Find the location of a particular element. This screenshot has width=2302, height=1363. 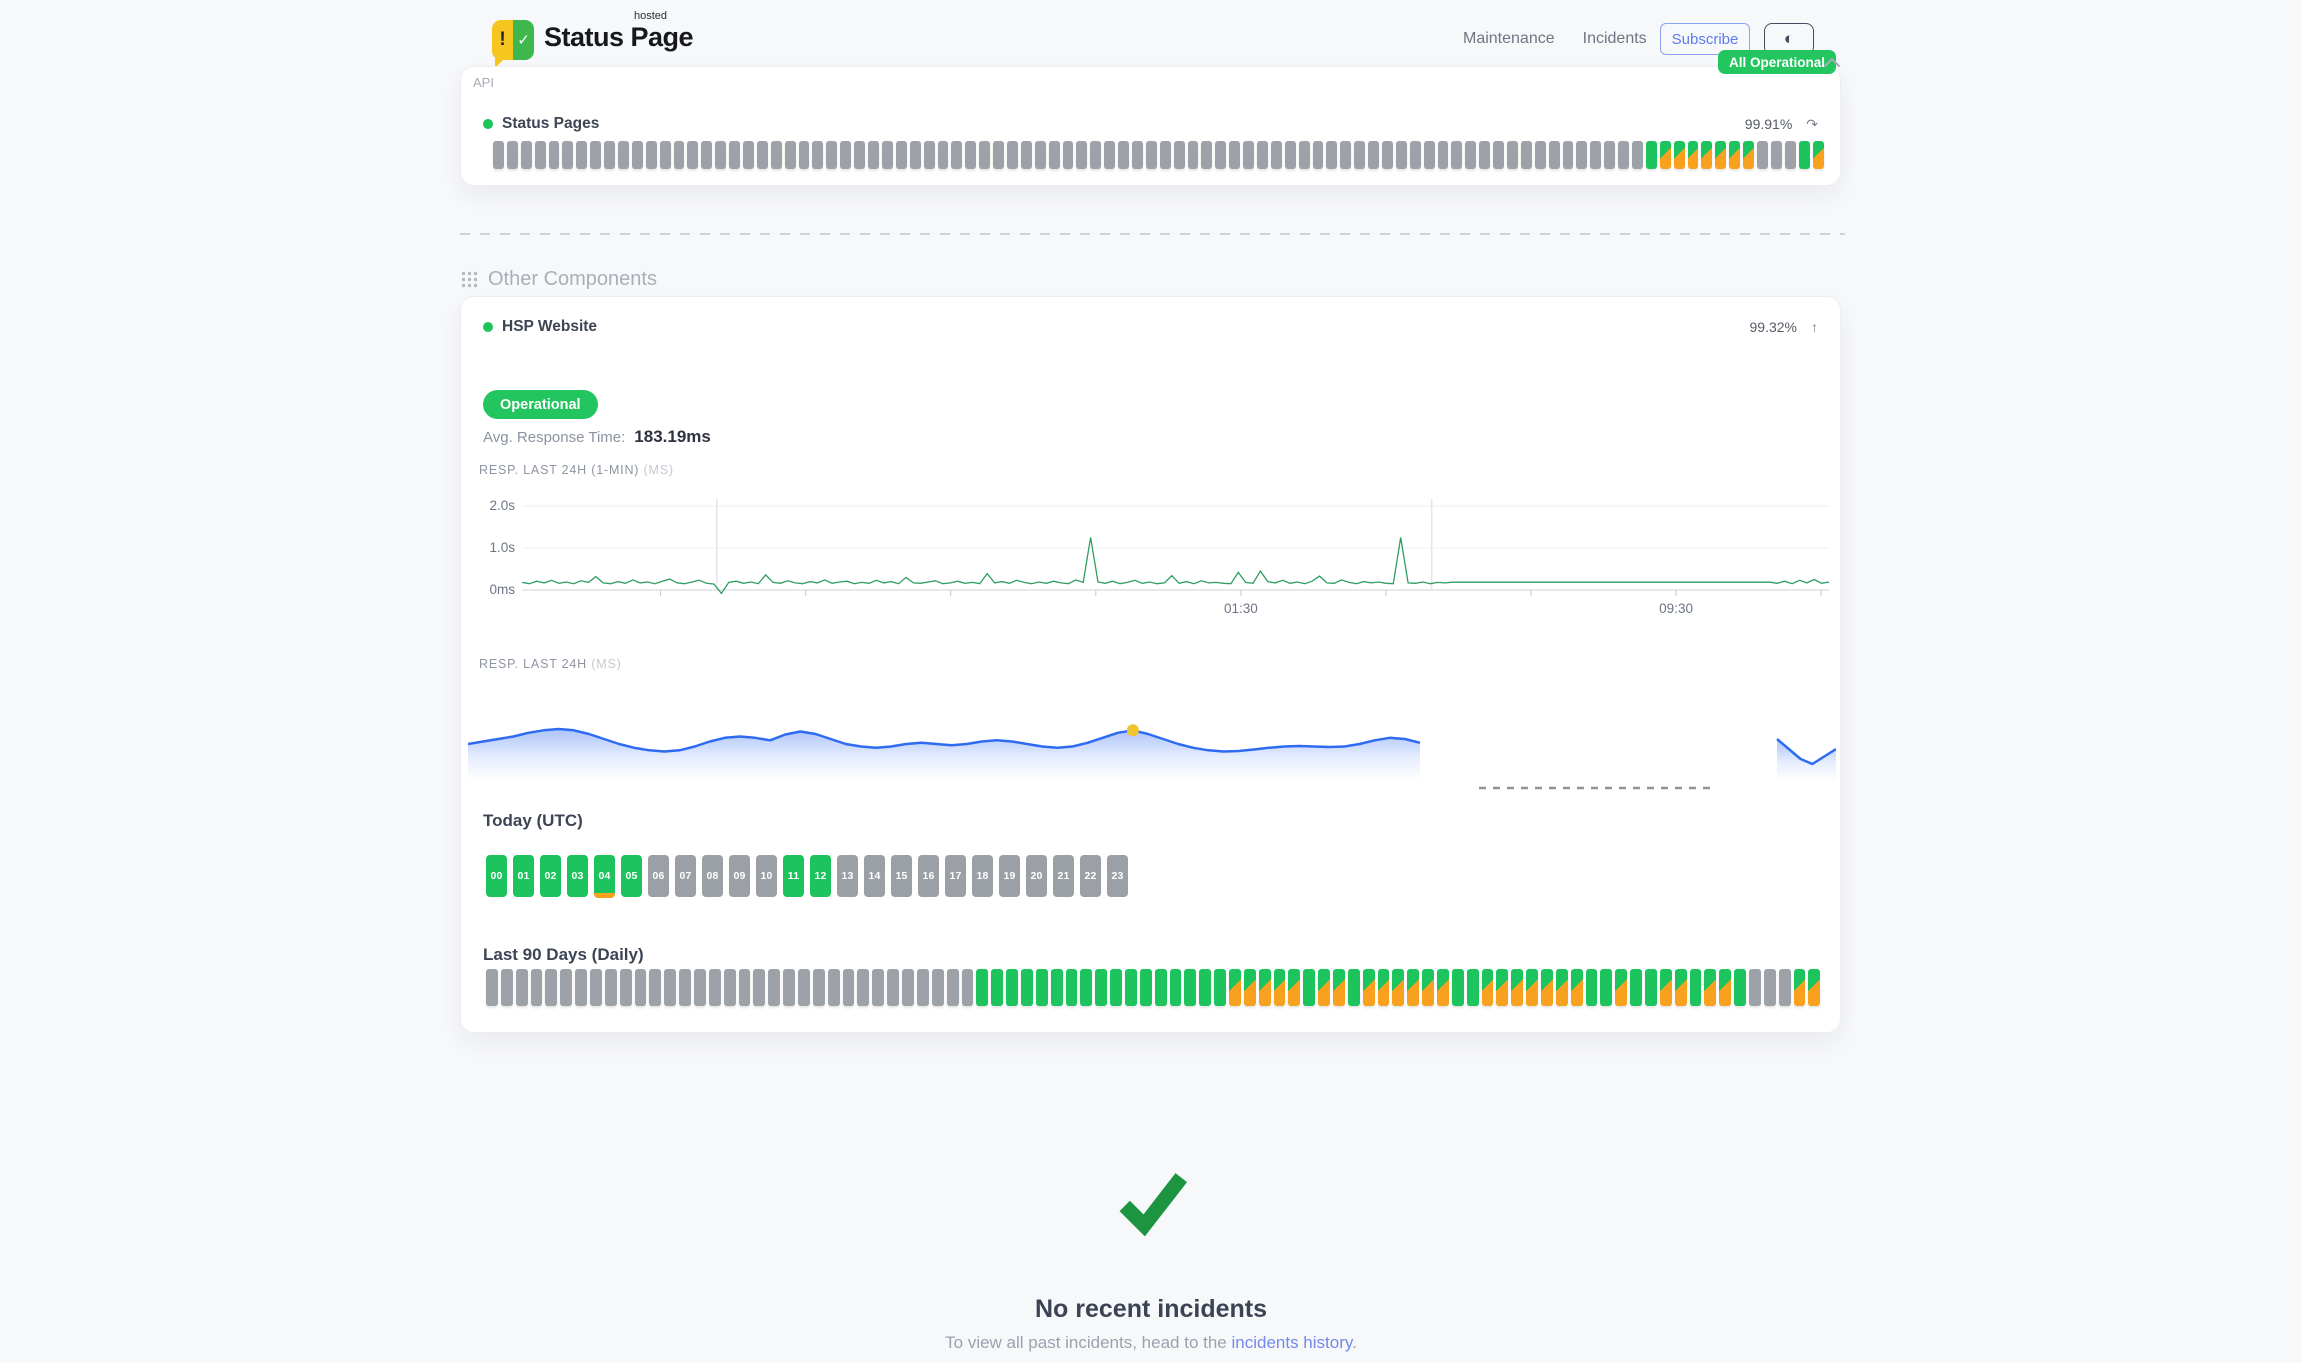

response-chart-1min: 01:30 09:30 2.0s 1.0s 0ms is located at coordinates (1155, 558).